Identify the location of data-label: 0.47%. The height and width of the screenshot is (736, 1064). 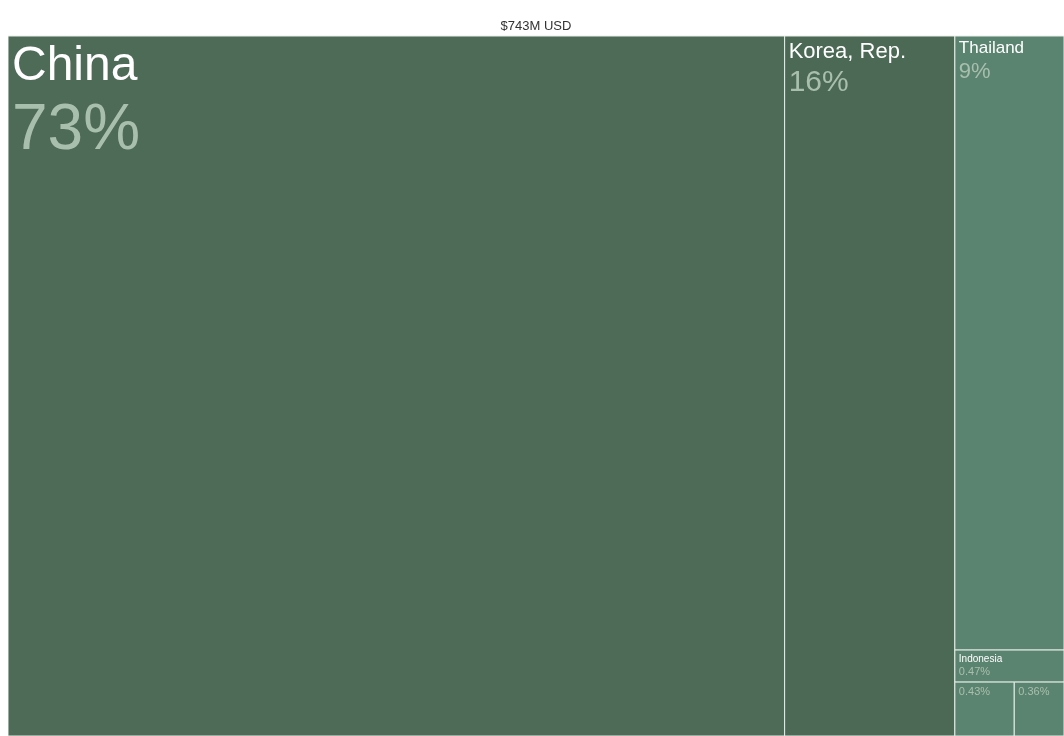
(974, 671).